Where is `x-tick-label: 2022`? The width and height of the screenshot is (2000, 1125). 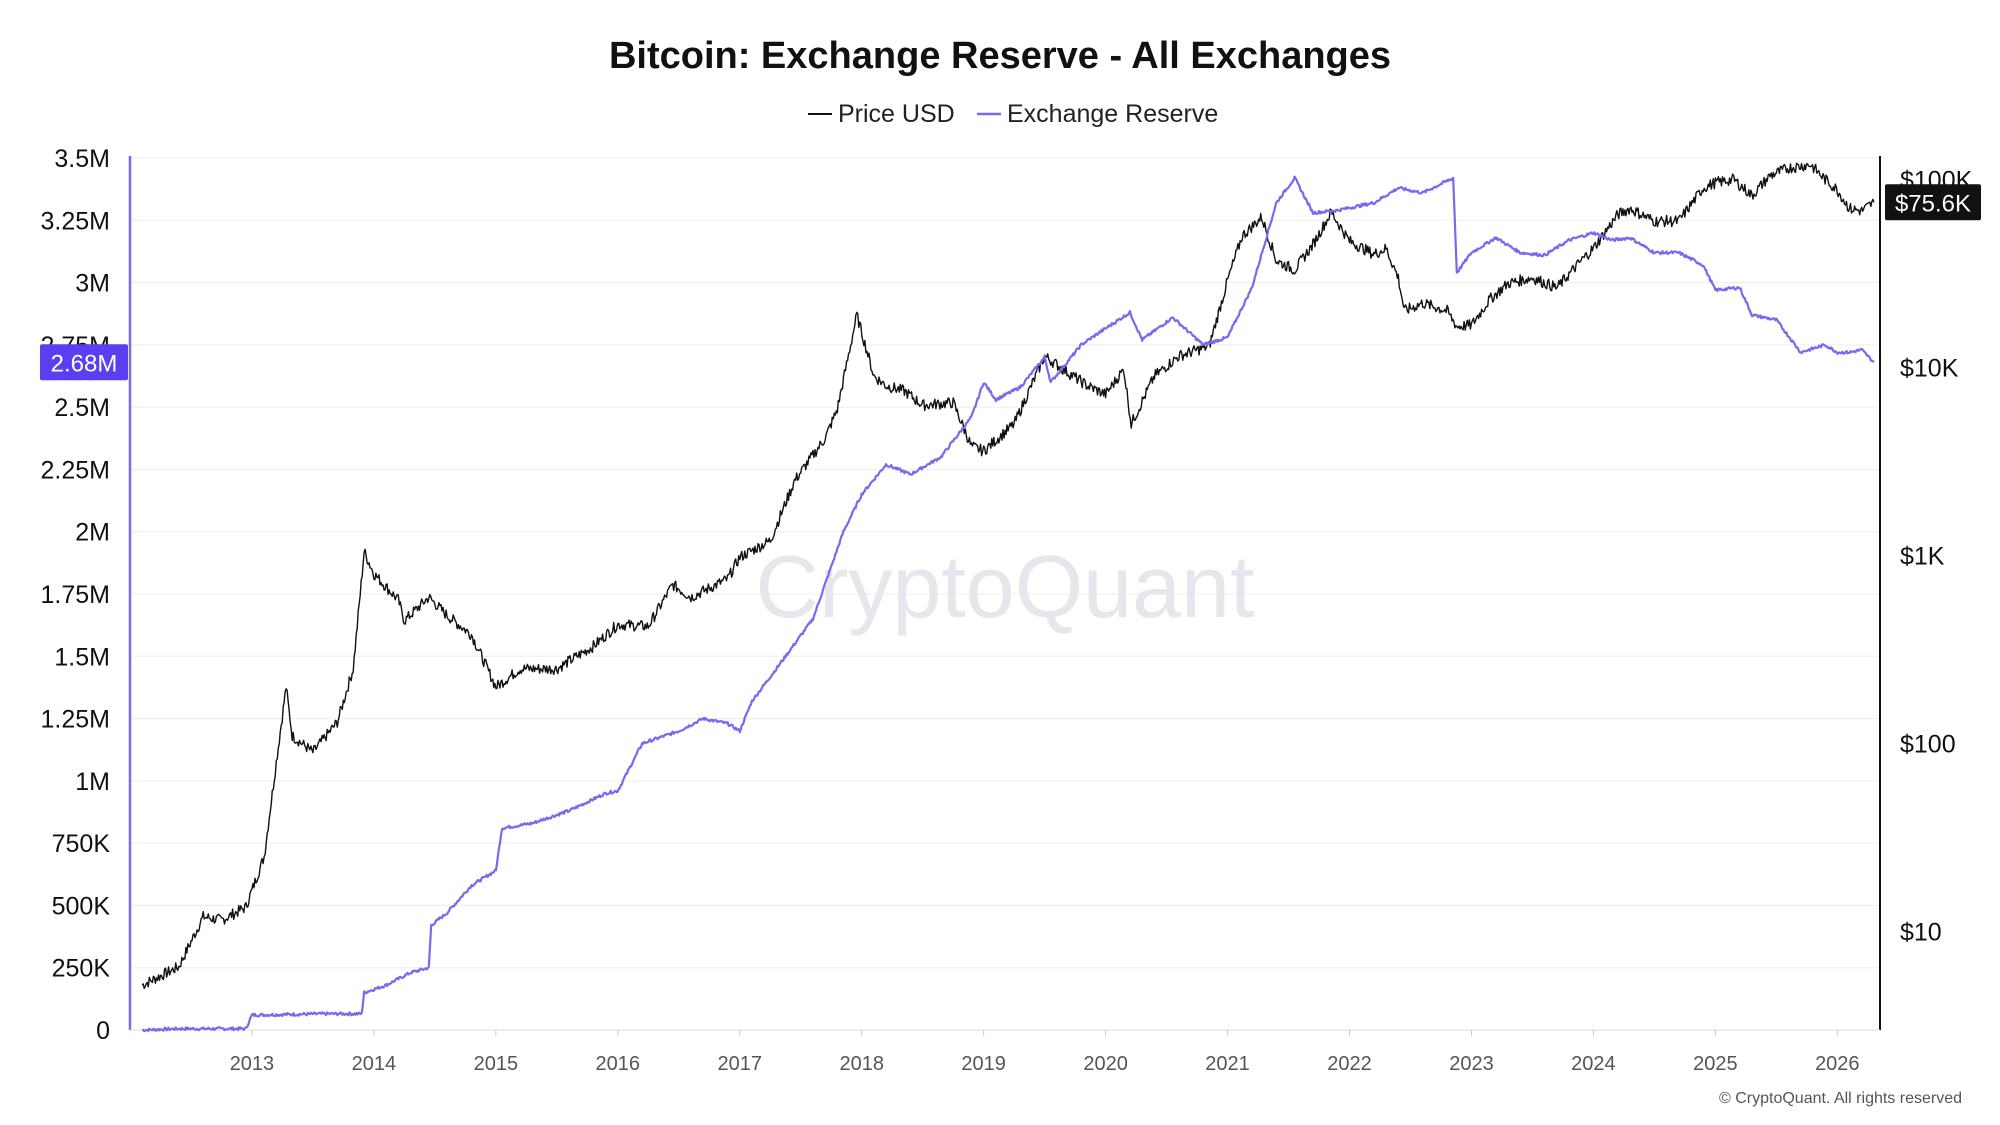 x-tick-label: 2022 is located at coordinates (1349, 1064).